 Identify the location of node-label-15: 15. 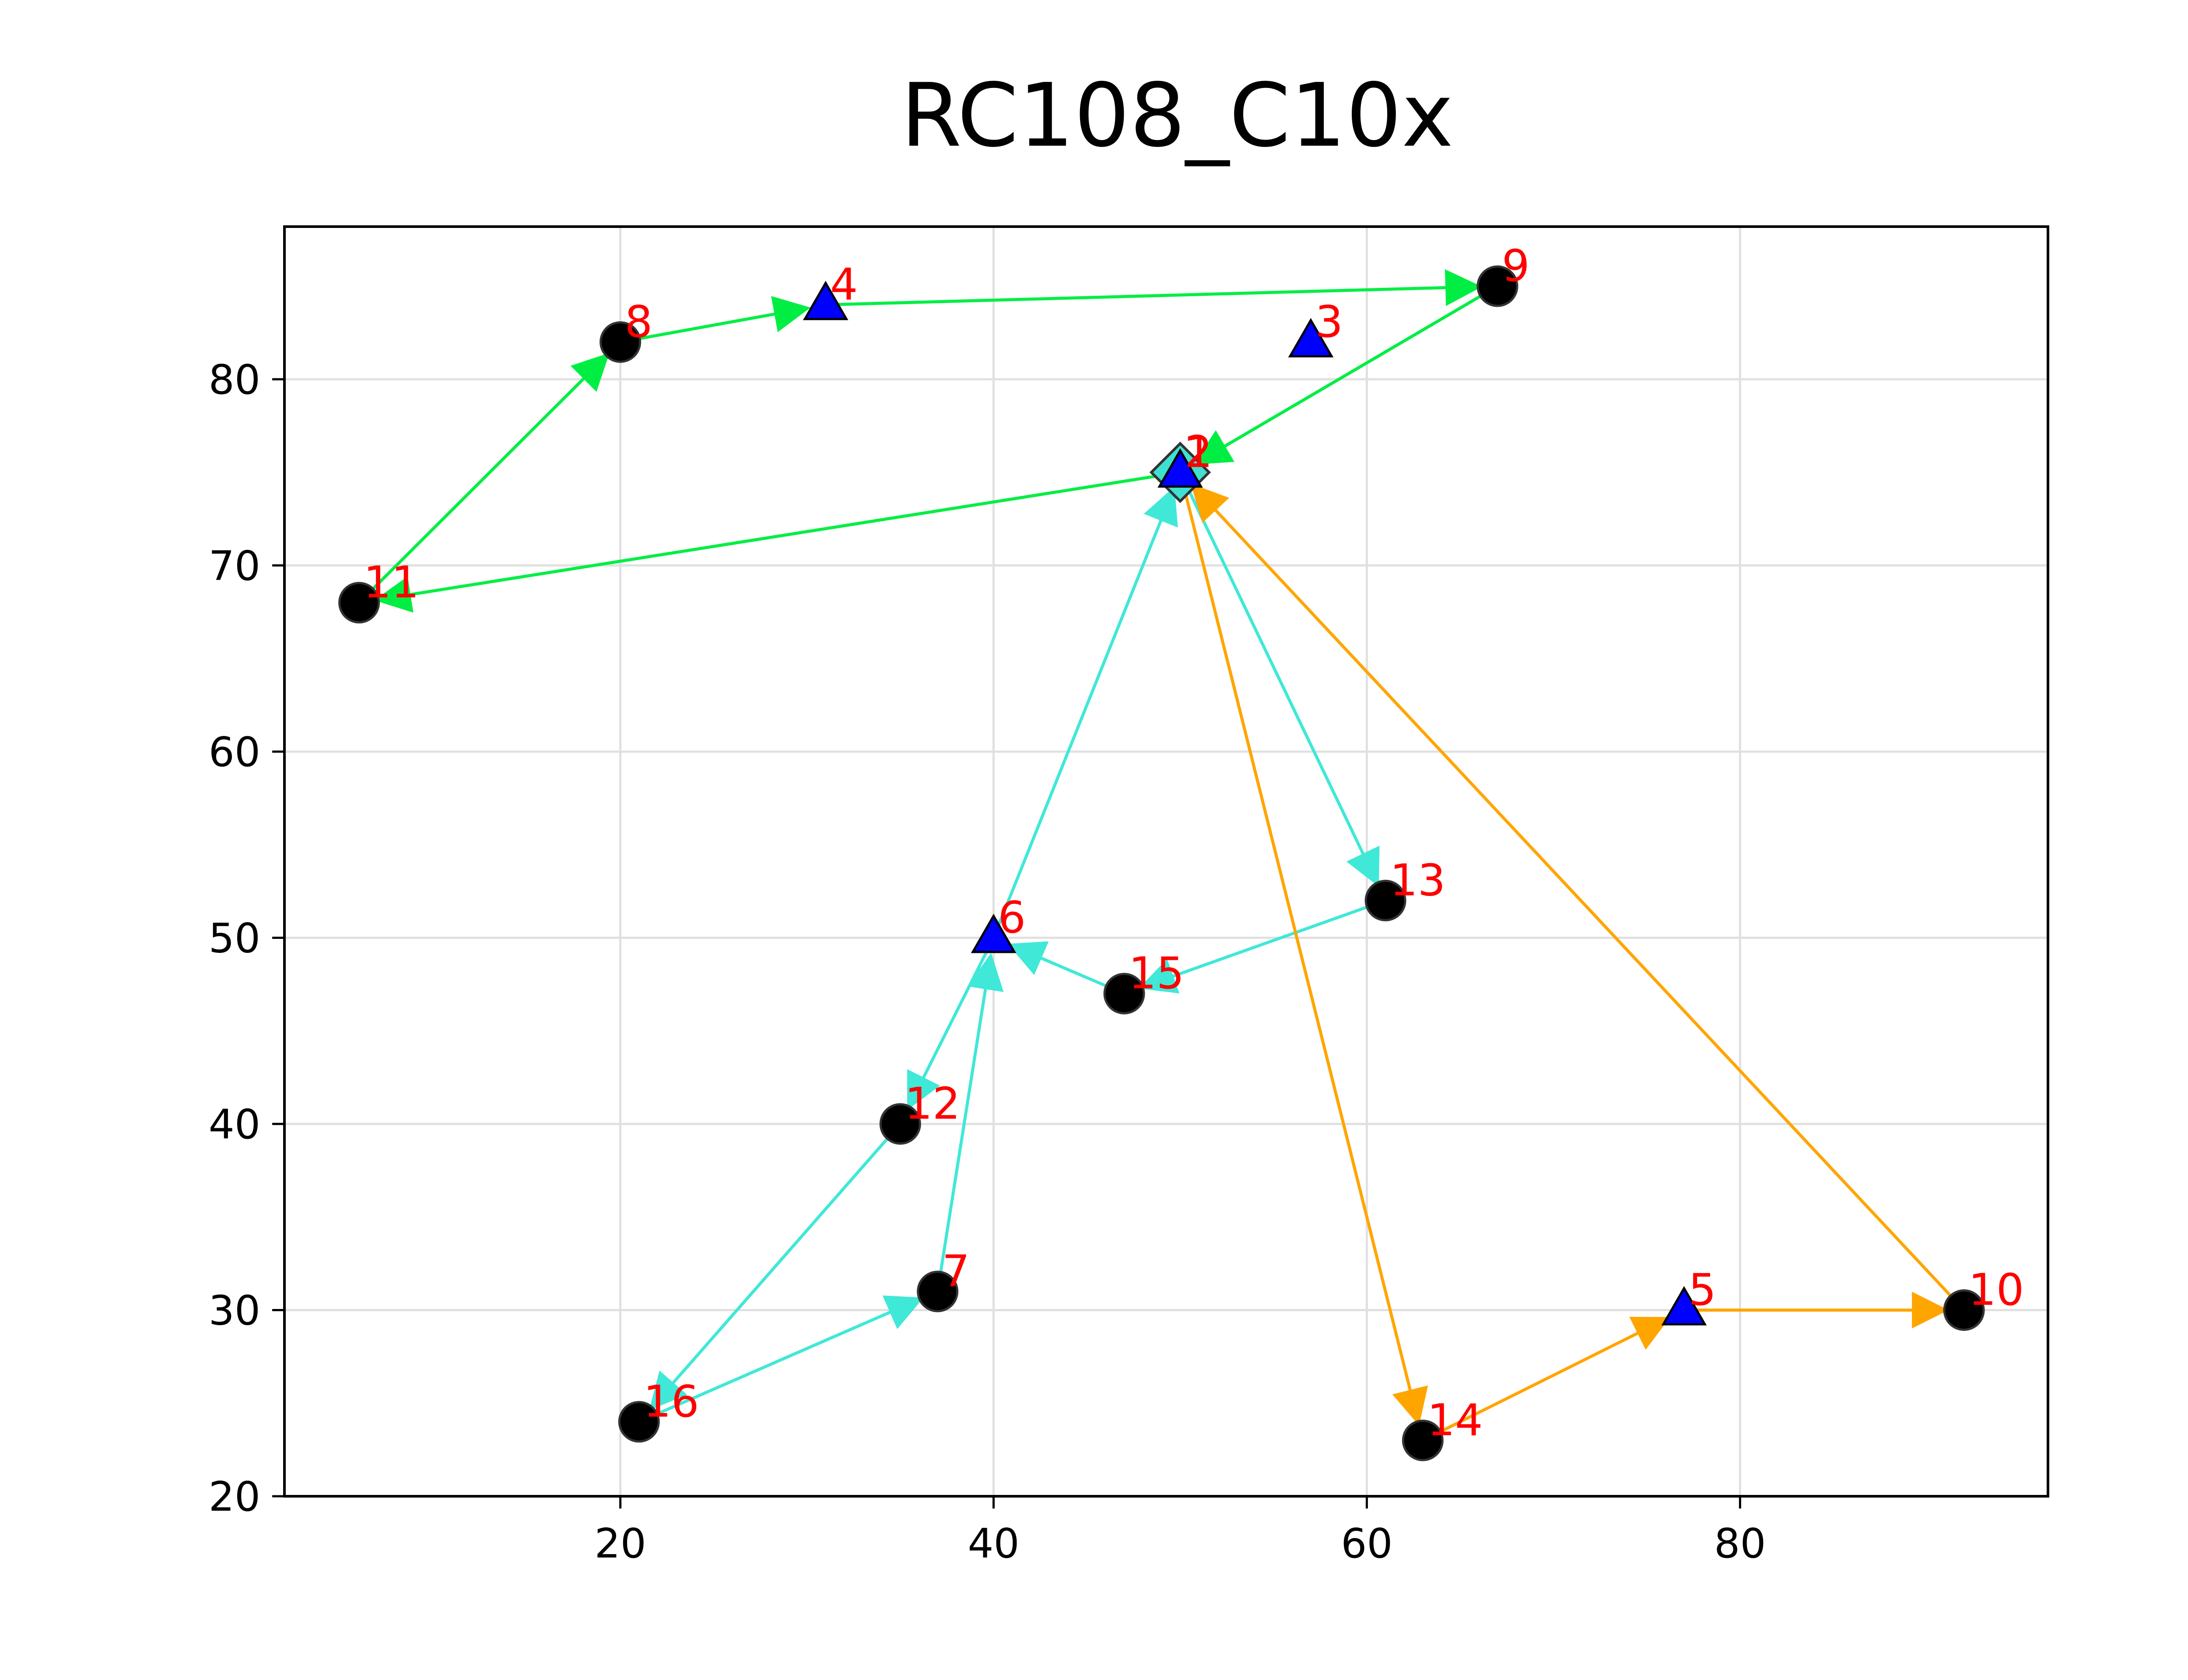
(1156, 973).